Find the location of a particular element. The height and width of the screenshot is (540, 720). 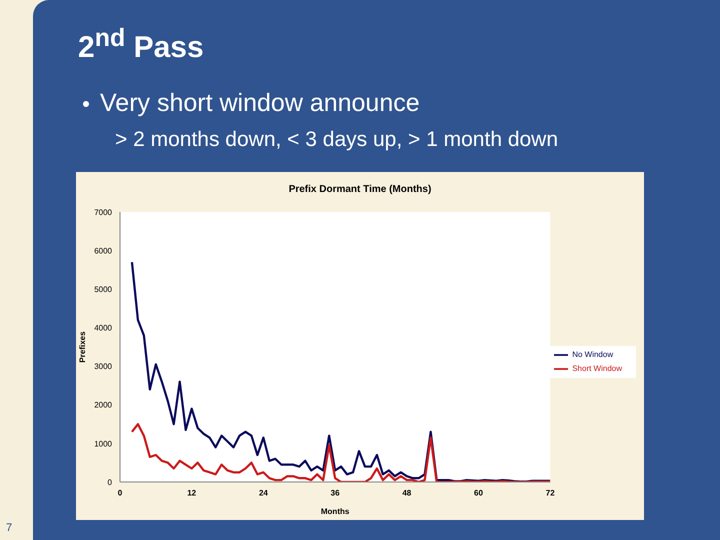

y-tick-label: 7000 is located at coordinates (103, 212).